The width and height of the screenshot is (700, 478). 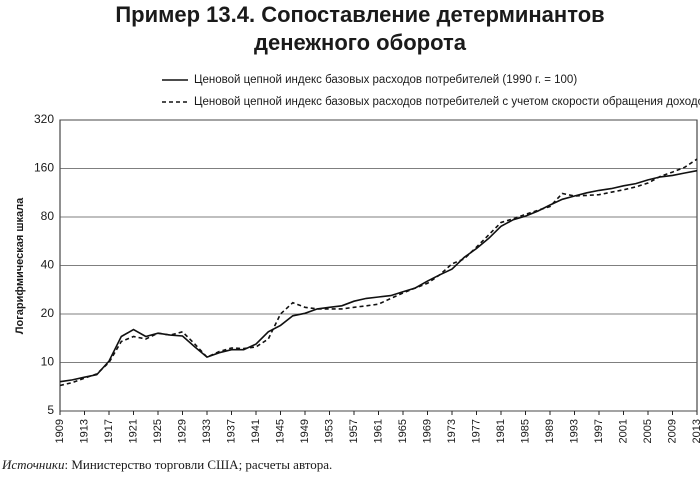 What do you see at coordinates (599, 431) in the screenshot?
I see `x-tick-label: 1997` at bounding box center [599, 431].